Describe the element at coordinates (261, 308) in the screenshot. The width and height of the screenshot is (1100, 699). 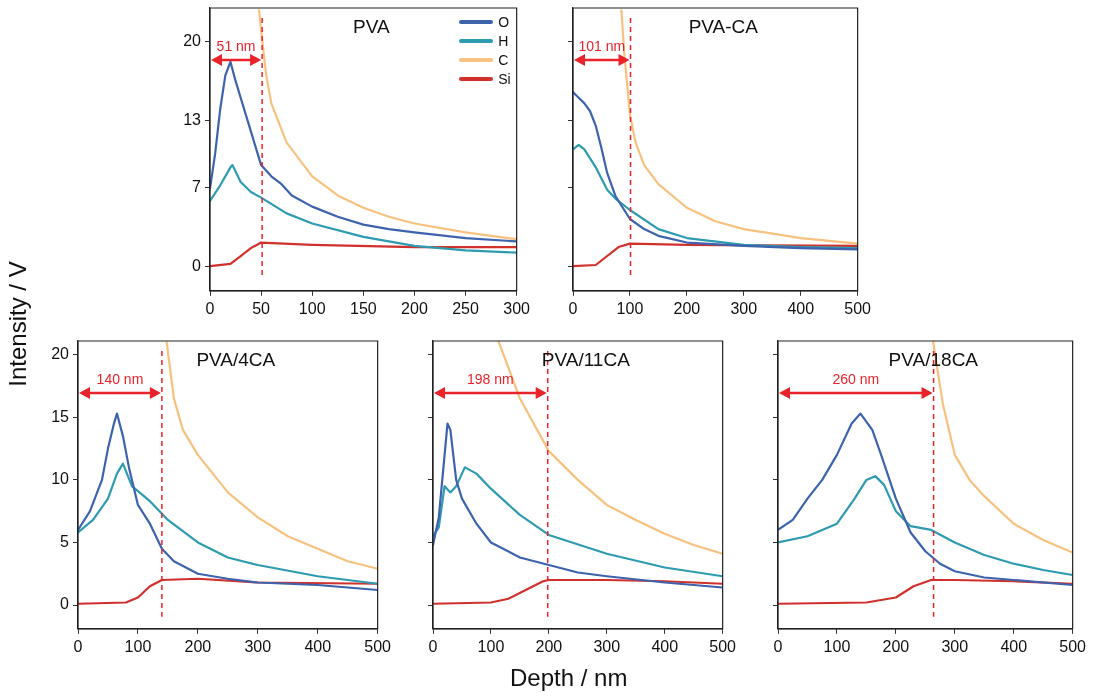
I see `x-tick-label: 50` at that location.